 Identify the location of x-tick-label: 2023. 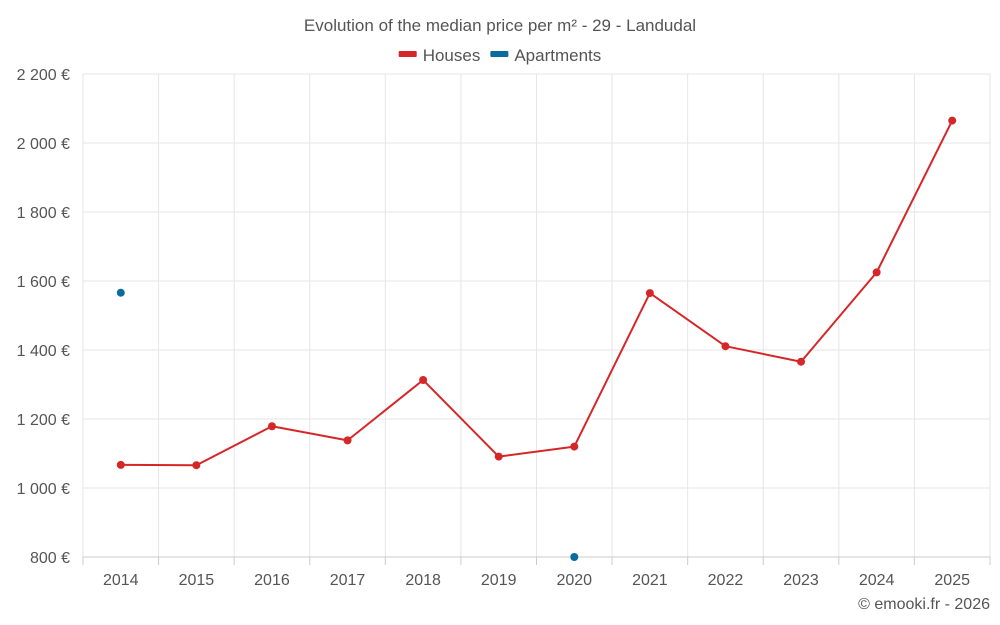
(801, 580).